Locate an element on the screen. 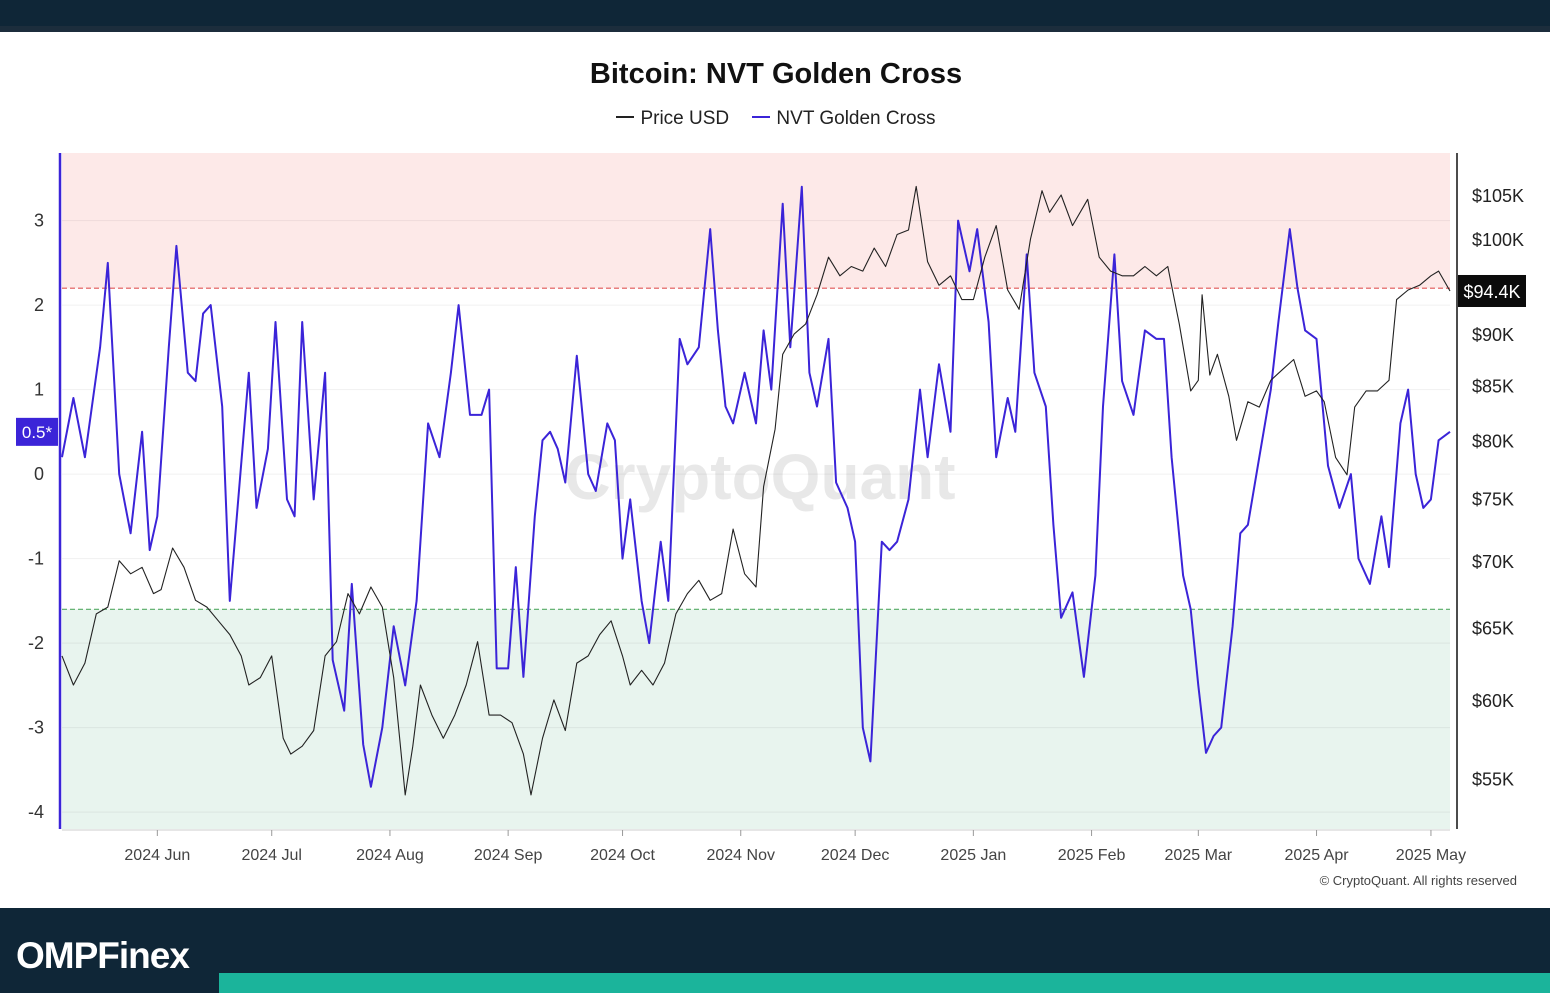 Image resolution: width=1550 pixels, height=993 pixels. left-tick-label: 0 is located at coordinates (39, 474).